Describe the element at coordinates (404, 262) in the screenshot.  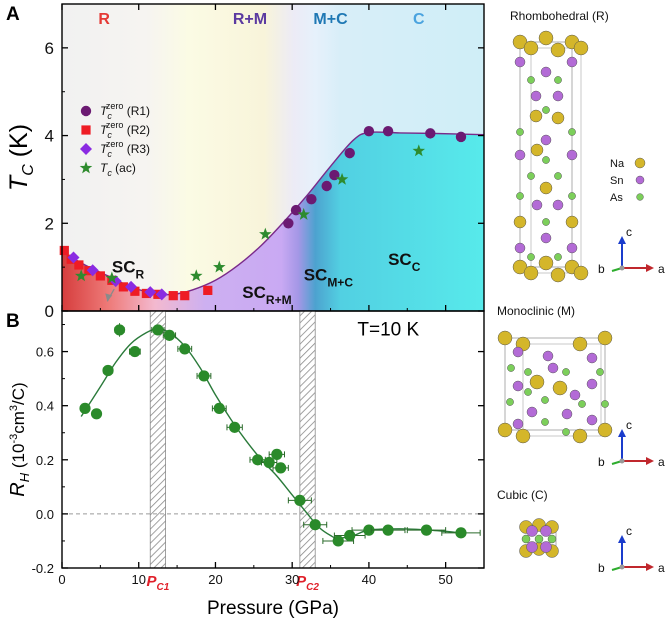
I see `phase-label-4: SCC` at that location.